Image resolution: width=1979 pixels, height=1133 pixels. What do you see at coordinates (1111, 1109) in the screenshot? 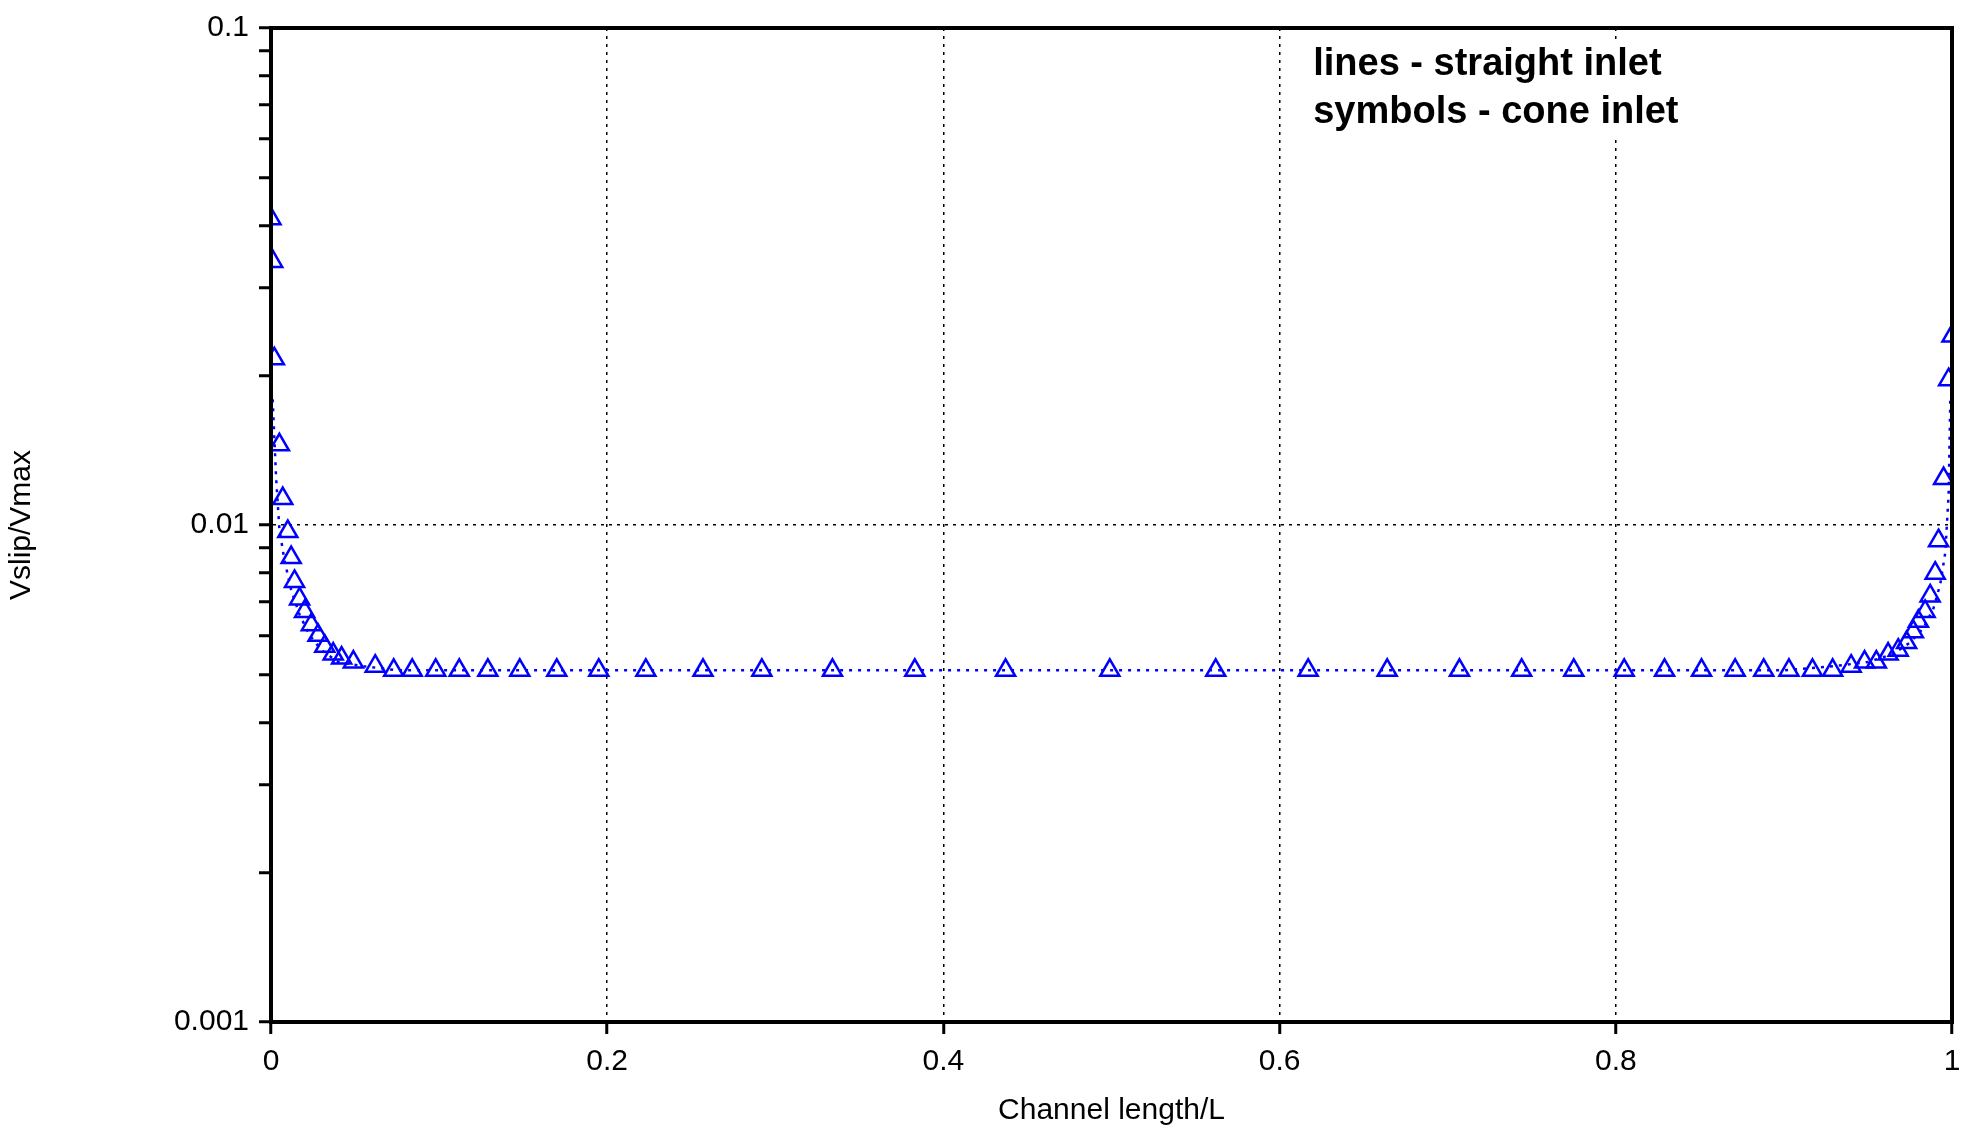
I see `x-axis-title: Channel length/L` at bounding box center [1111, 1109].